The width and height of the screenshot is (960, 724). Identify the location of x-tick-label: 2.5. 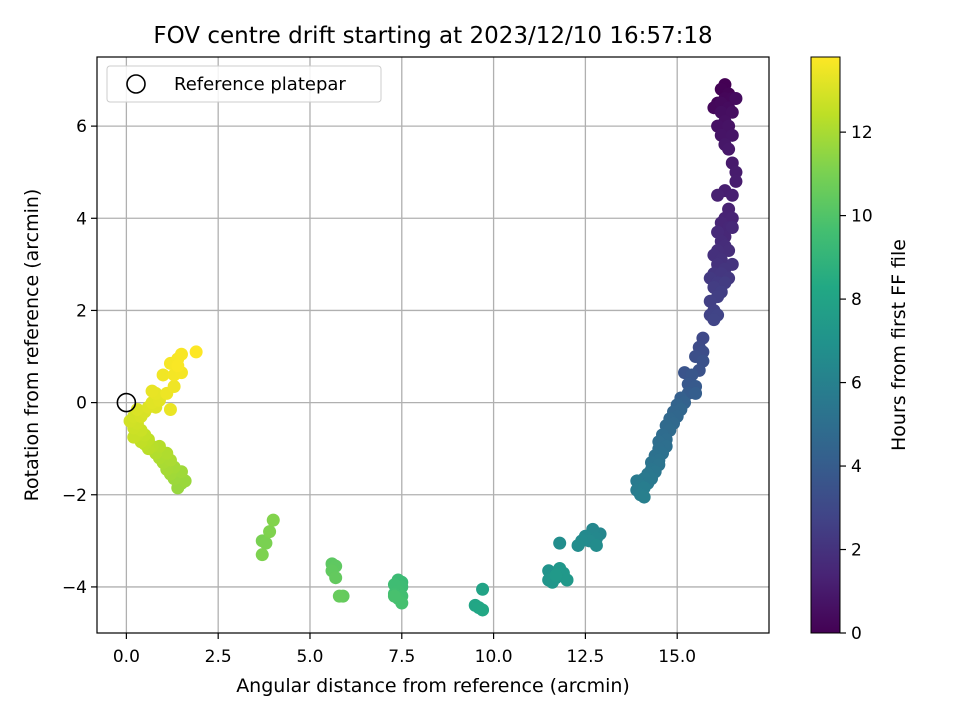
(218, 657).